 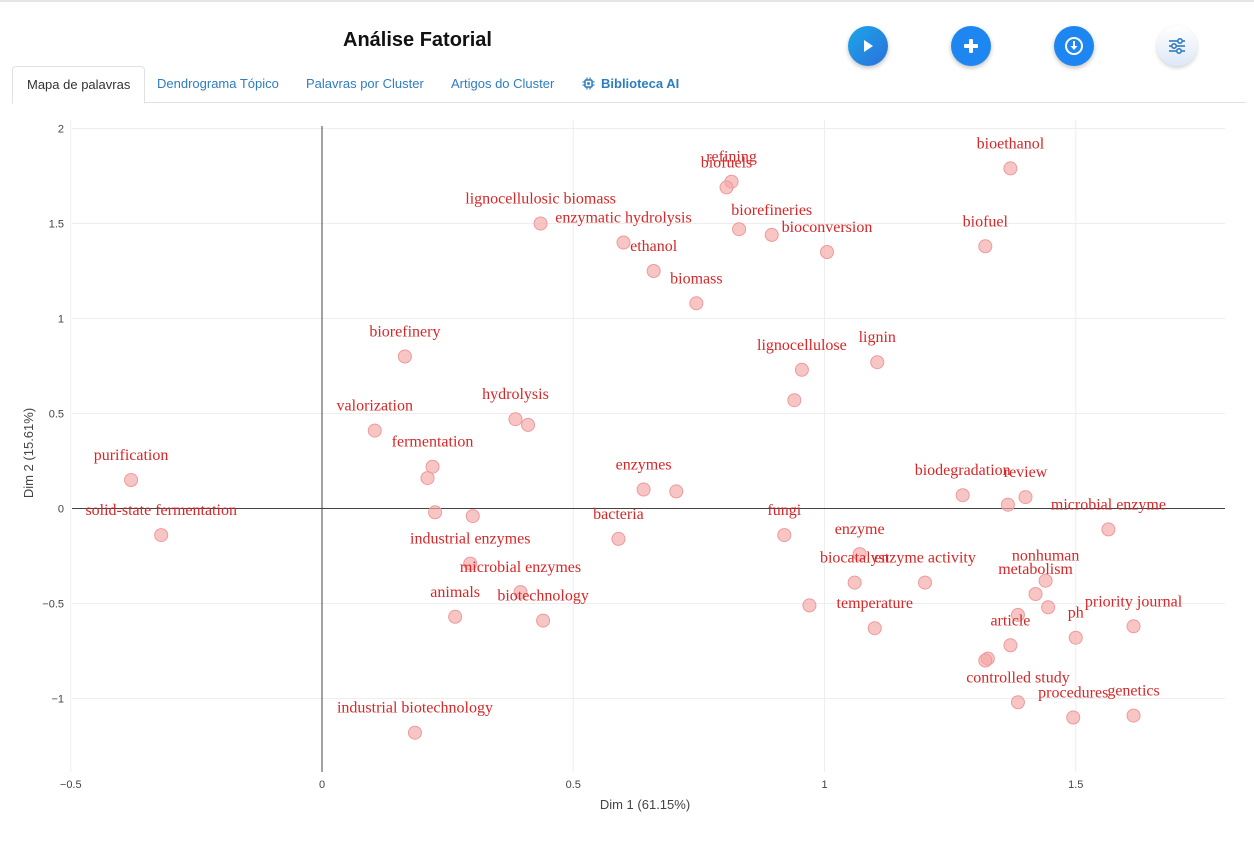 I want to click on data-label: lignin, so click(x=877, y=337).